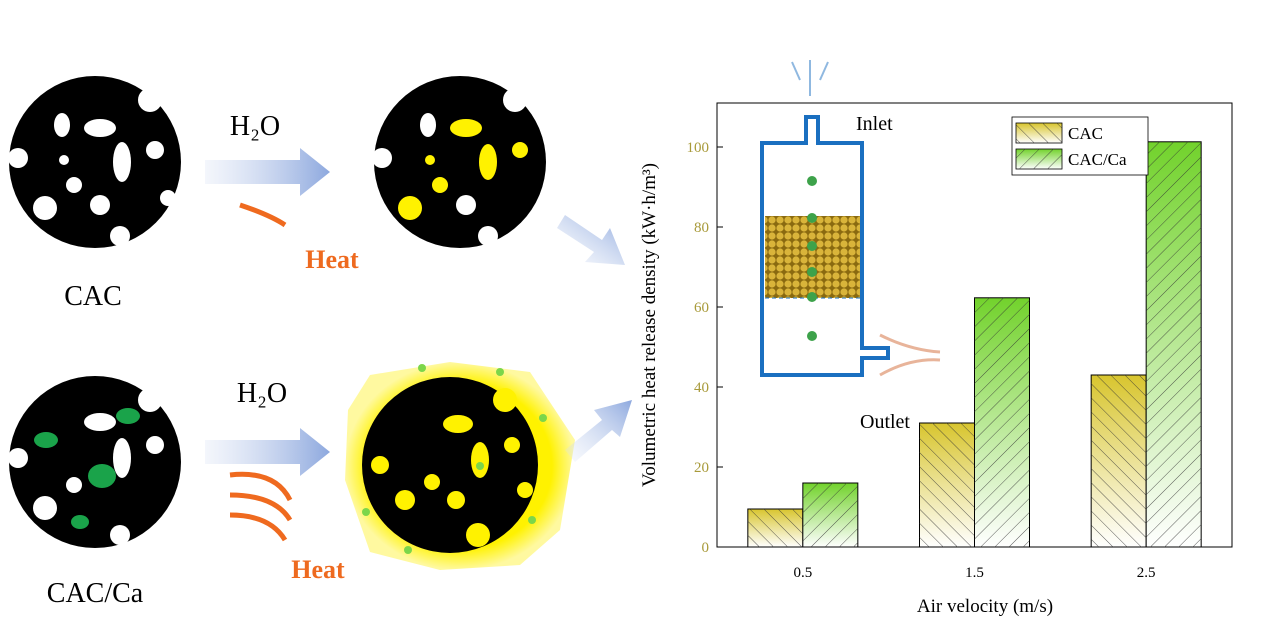 The image size is (1267, 632). What do you see at coordinates (1146, 573) in the screenshot?
I see `x-tick-label: 2.5` at bounding box center [1146, 573].